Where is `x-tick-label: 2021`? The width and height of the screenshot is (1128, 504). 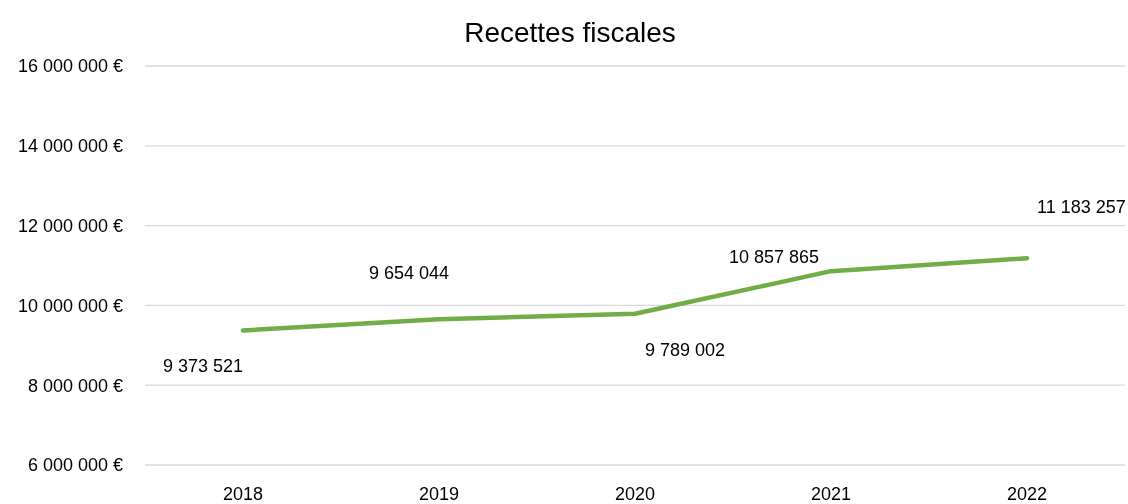 x-tick-label: 2021 is located at coordinates (831, 494).